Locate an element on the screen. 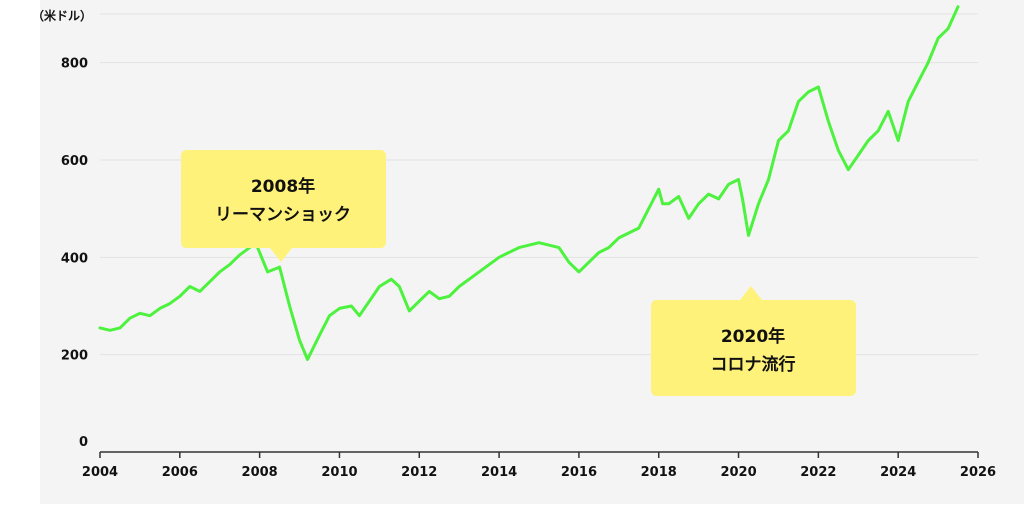 The width and height of the screenshot is (1024, 508). callout-lehman-year: 2008年 is located at coordinates (283, 186).